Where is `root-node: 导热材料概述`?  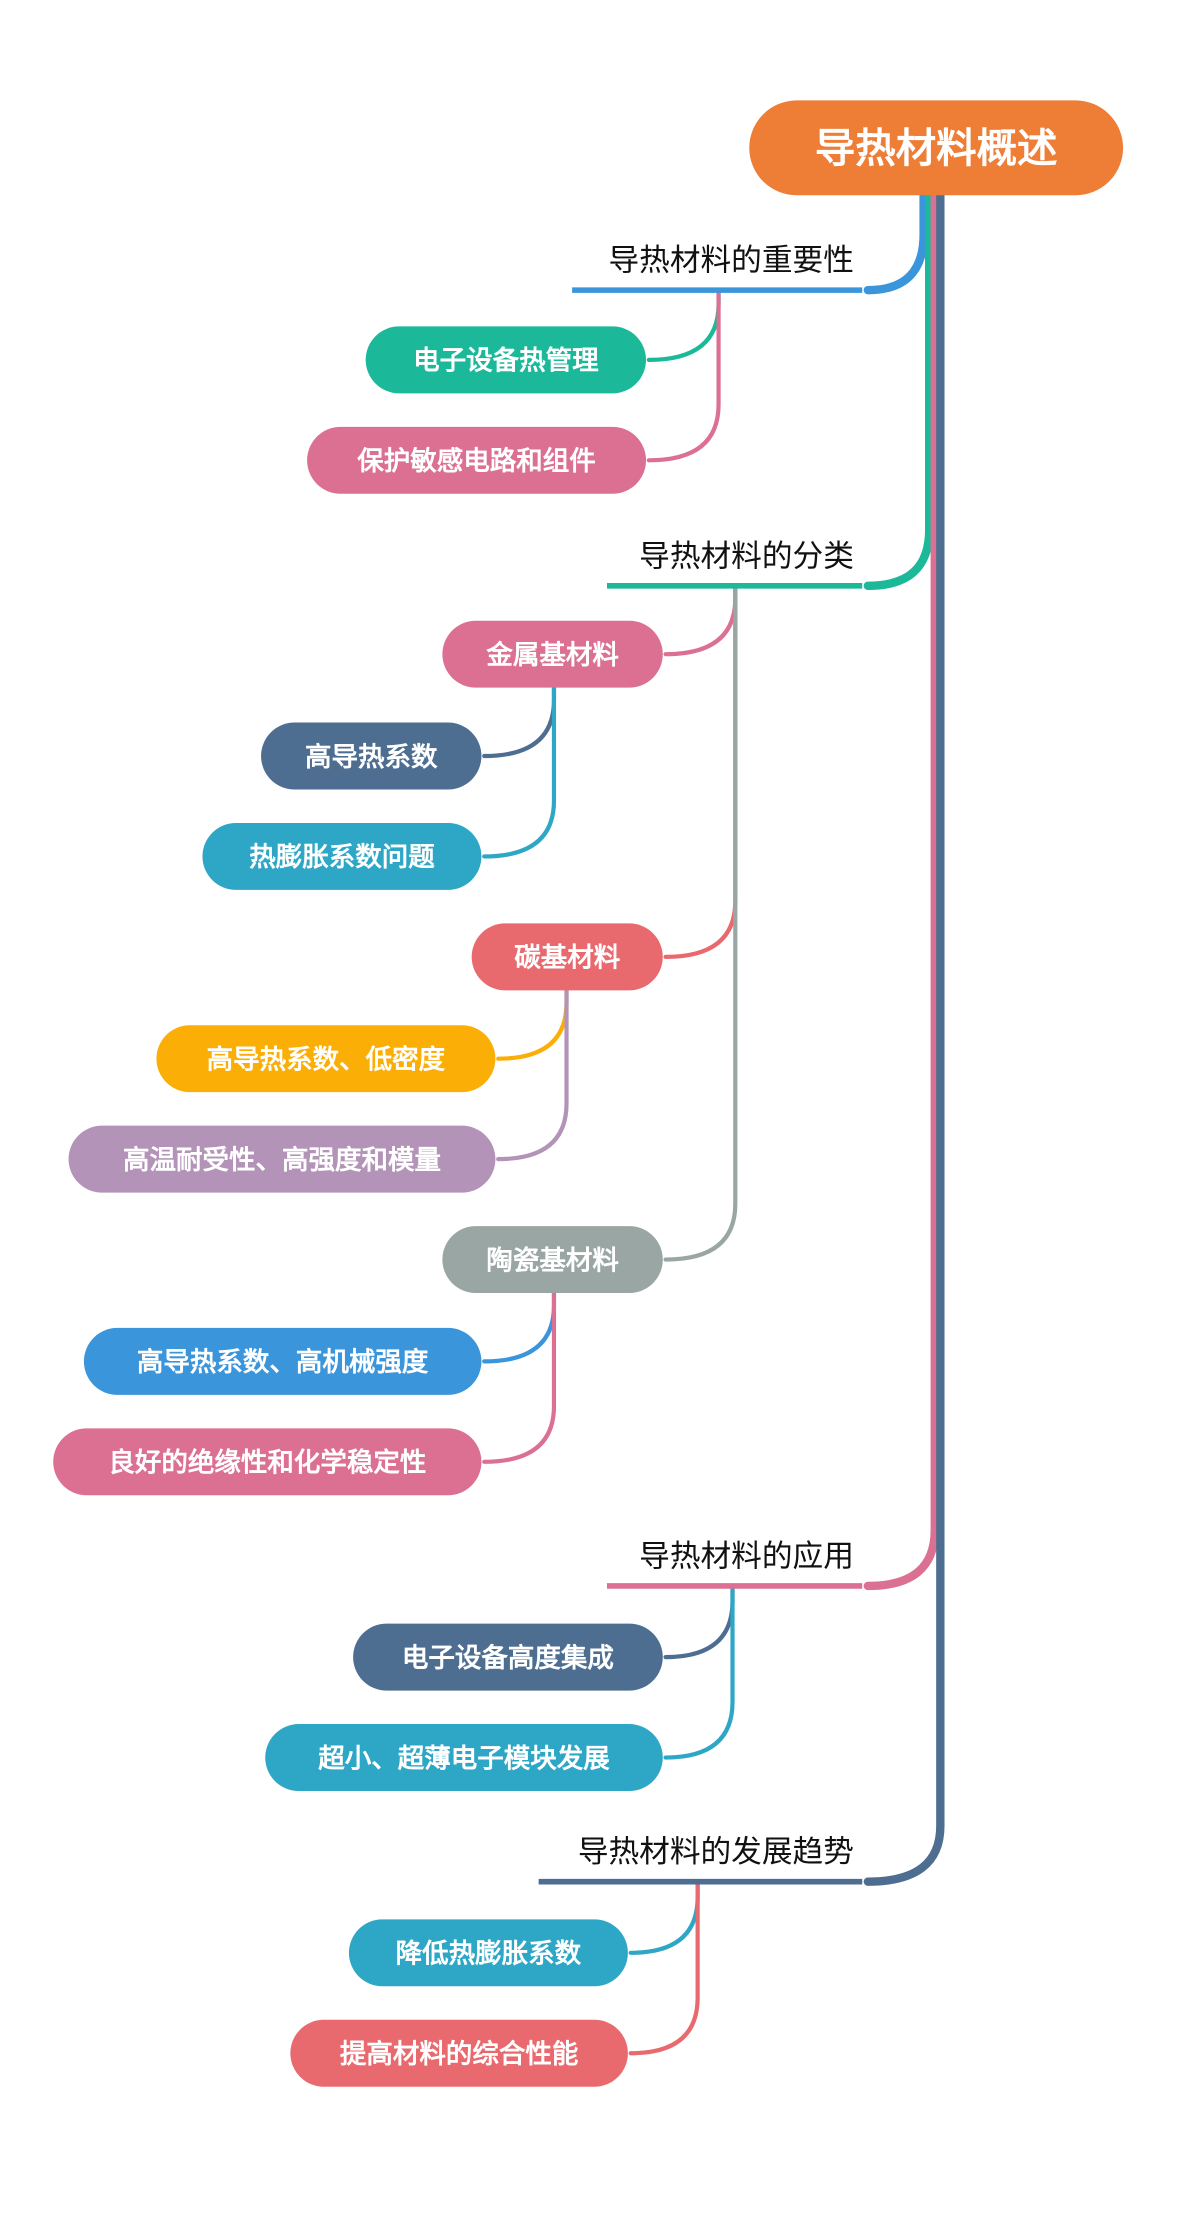 root-node: 导热材料概述 is located at coordinates (936, 148).